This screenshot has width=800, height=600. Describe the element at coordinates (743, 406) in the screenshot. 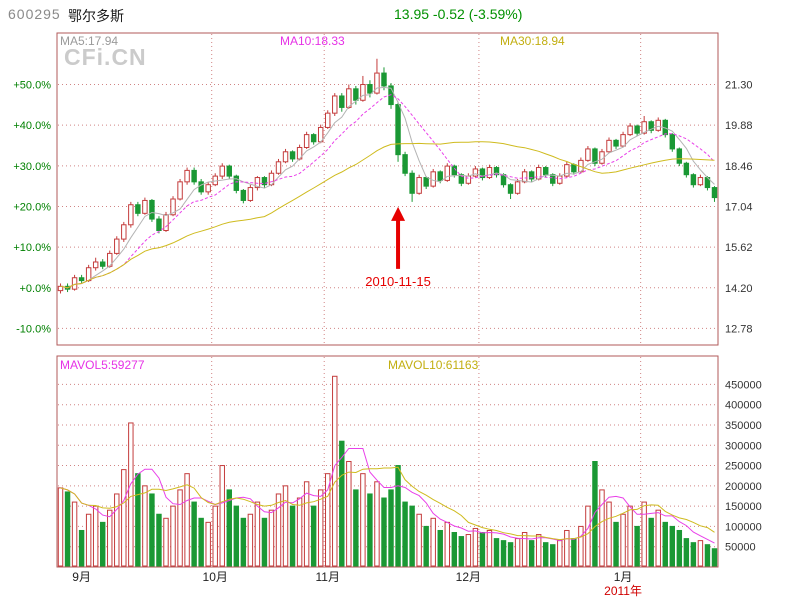

I see `volume-tick-label: 400000` at that location.